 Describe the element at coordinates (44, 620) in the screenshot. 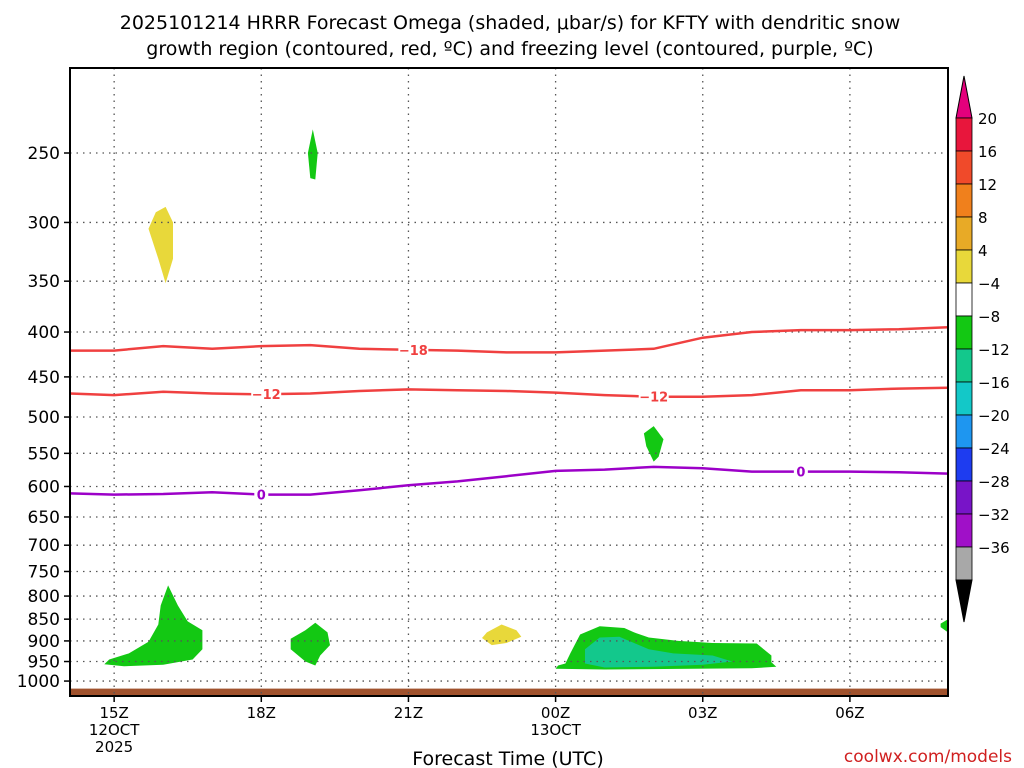

I see `y-tick-label: 850` at that location.